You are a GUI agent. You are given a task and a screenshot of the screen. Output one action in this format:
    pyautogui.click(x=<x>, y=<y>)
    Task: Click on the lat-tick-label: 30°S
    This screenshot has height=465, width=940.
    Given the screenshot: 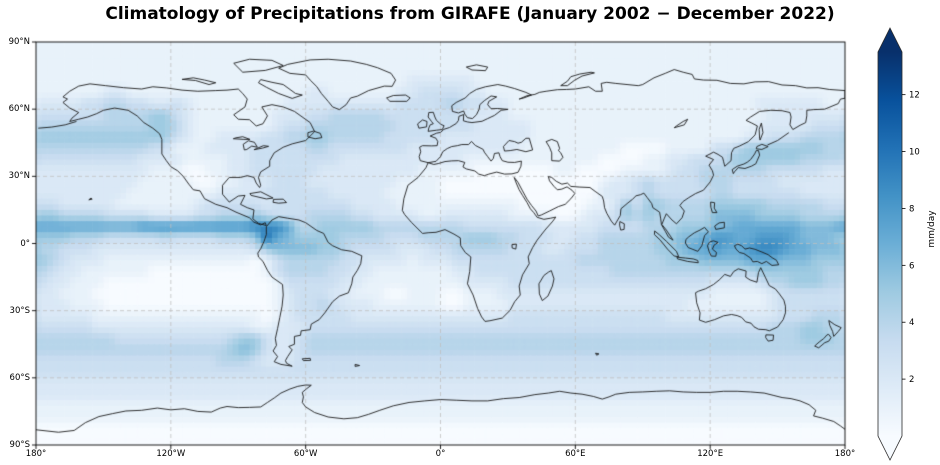 What is the action you would take?
    pyautogui.click(x=19, y=310)
    